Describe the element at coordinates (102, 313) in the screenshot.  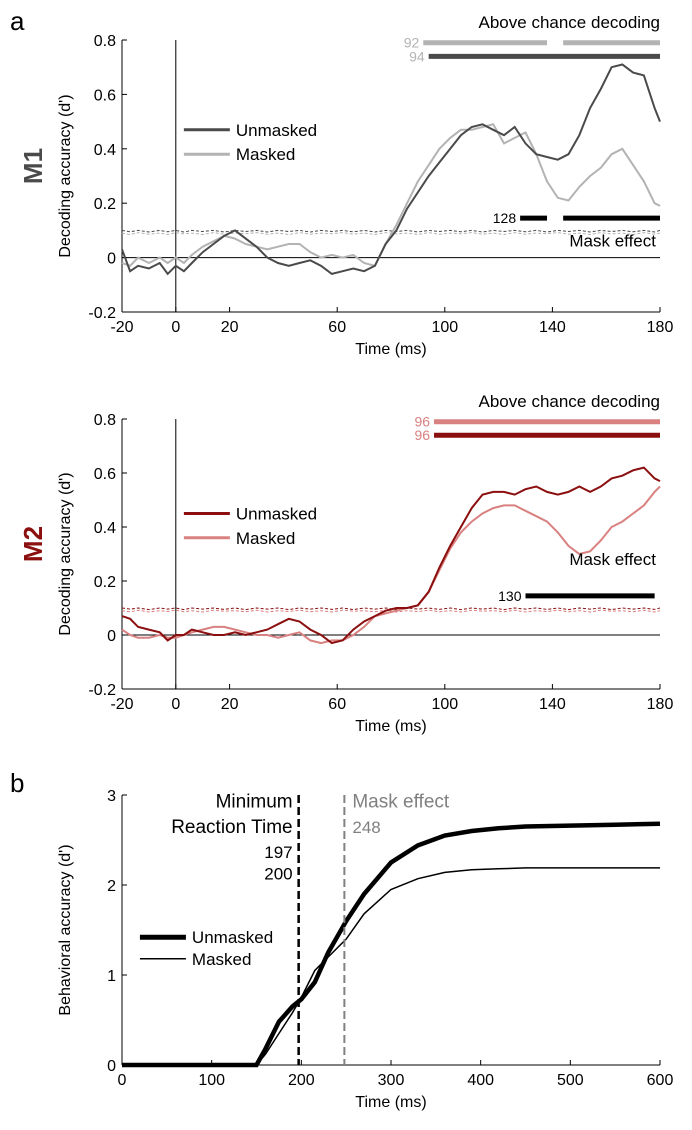
I see `m1-y-tick-label: -0.2` at that location.